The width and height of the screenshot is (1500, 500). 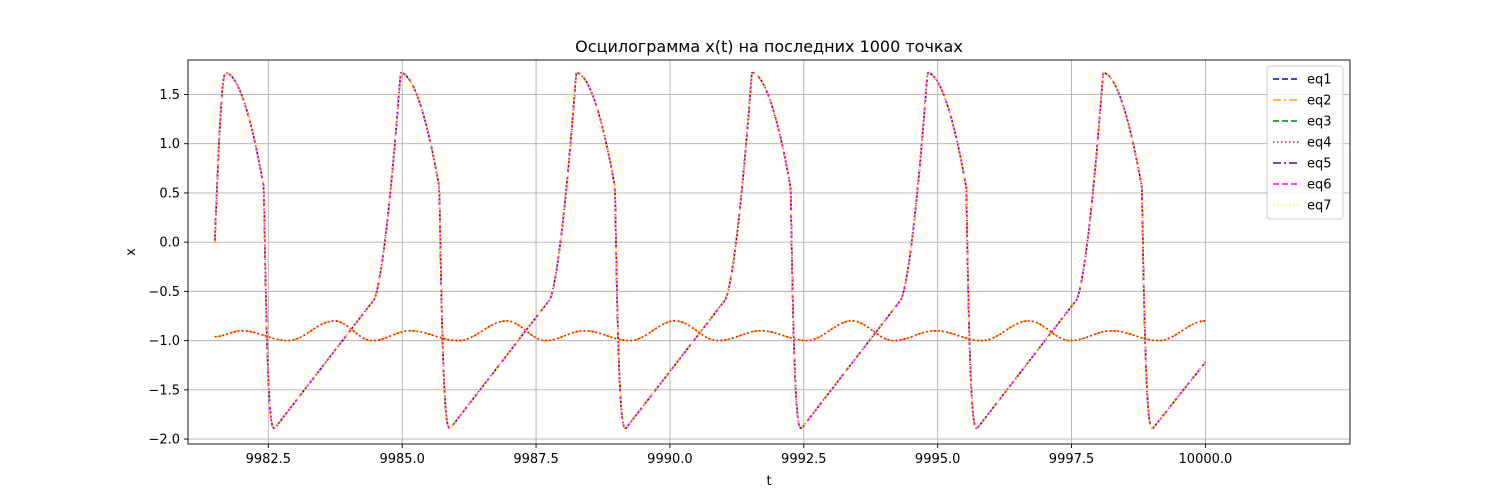 I want to click on x-tick-label: 9997.5, so click(x=1072, y=459).